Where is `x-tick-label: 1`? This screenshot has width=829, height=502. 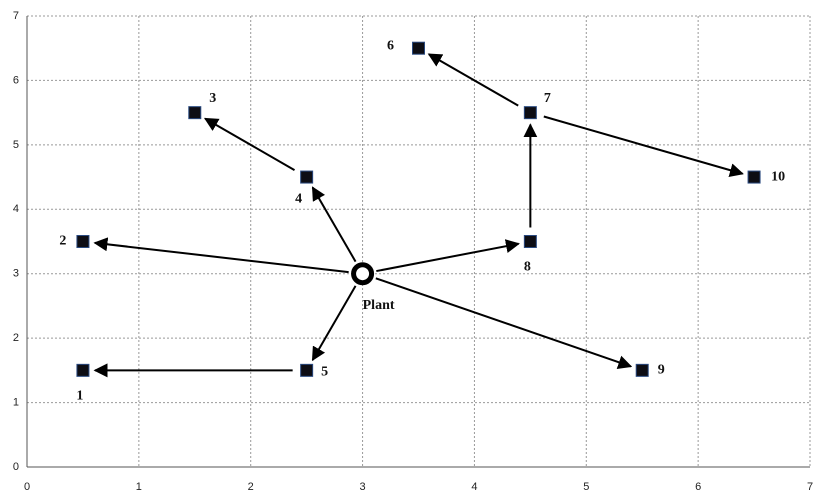
x-tick-label: 1 is located at coordinates (139, 487).